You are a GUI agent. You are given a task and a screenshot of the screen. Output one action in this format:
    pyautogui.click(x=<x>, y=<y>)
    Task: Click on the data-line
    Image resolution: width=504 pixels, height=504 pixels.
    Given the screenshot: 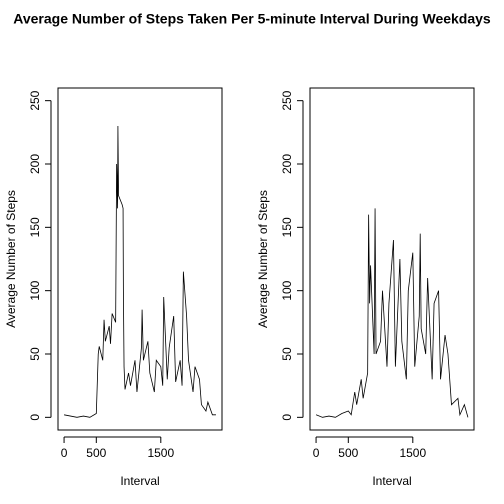 What is the action you would take?
    pyautogui.click(x=392, y=313)
    